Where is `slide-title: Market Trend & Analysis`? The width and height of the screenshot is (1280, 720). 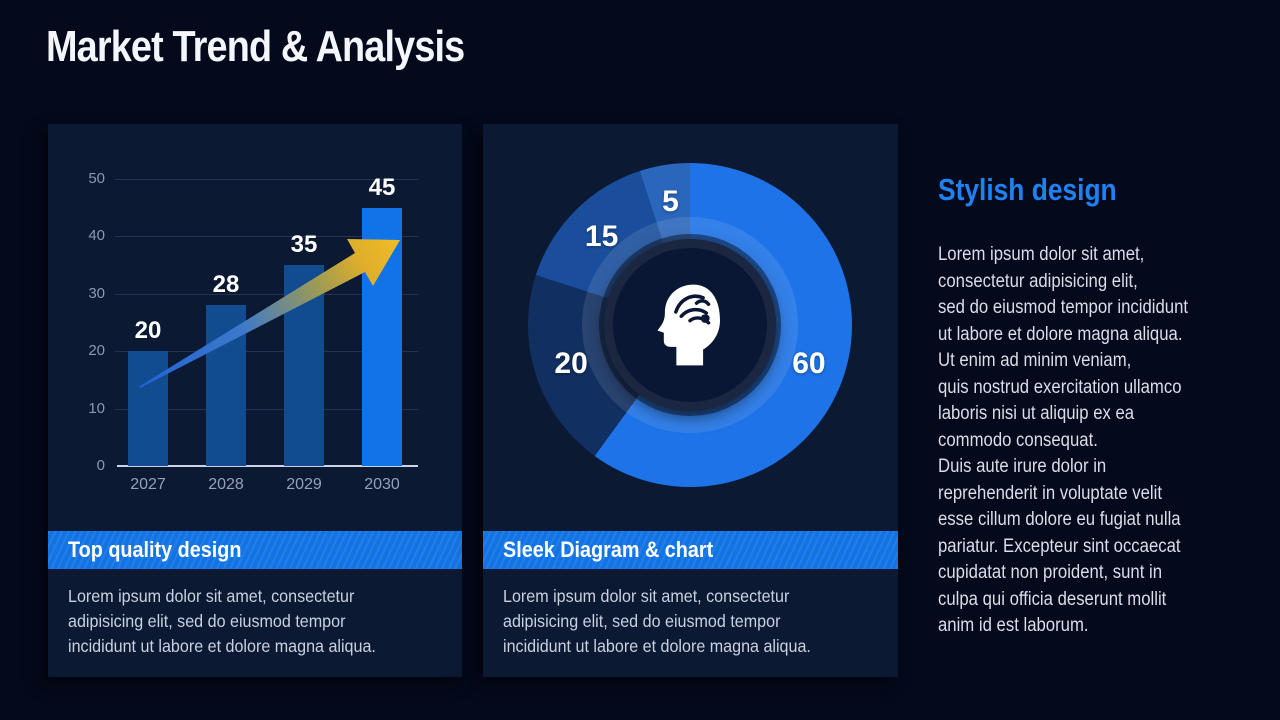 slide-title: Market Trend & Analysis is located at coordinates (289, 47).